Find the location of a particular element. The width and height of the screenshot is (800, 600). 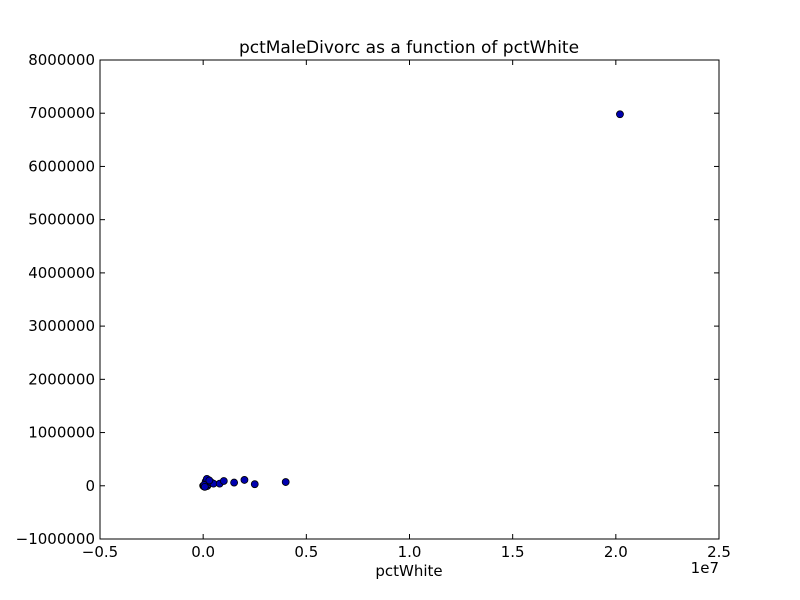

x-tick-label: 0.0 is located at coordinates (203, 552).